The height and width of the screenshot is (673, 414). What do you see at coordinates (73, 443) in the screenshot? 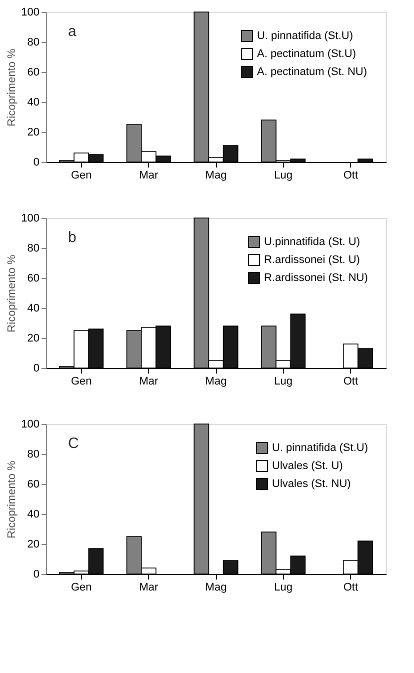
I see `annotation: C` at bounding box center [73, 443].